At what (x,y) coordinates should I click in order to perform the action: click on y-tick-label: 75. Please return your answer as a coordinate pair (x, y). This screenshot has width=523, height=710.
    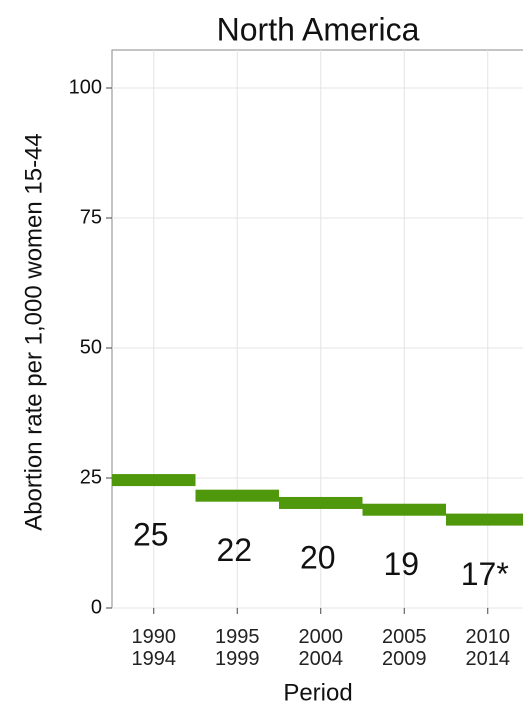
    Looking at the image, I should click on (91, 217).